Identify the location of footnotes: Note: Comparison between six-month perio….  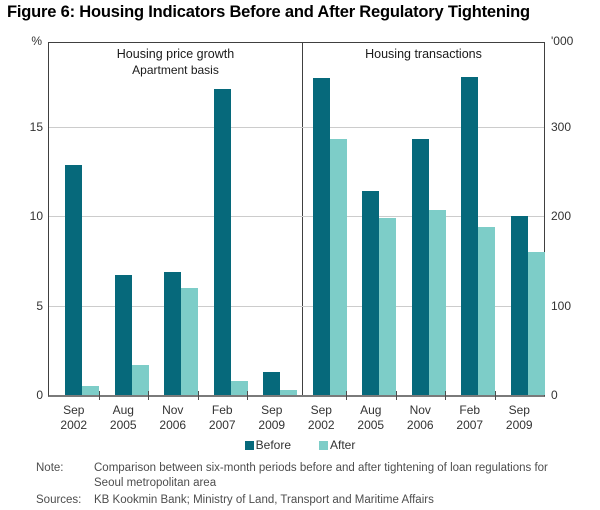
(306, 485).